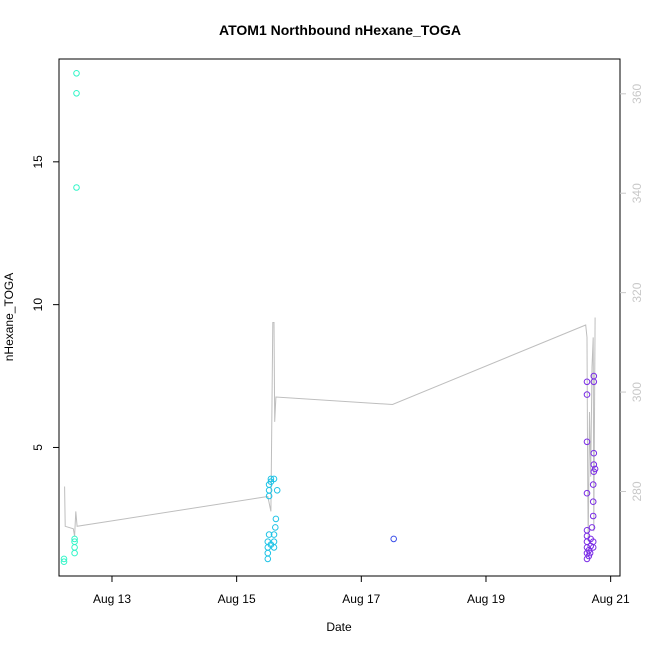  Describe the element at coordinates (112, 599) in the screenshot. I see `x-tick-label: Aug 13` at that location.